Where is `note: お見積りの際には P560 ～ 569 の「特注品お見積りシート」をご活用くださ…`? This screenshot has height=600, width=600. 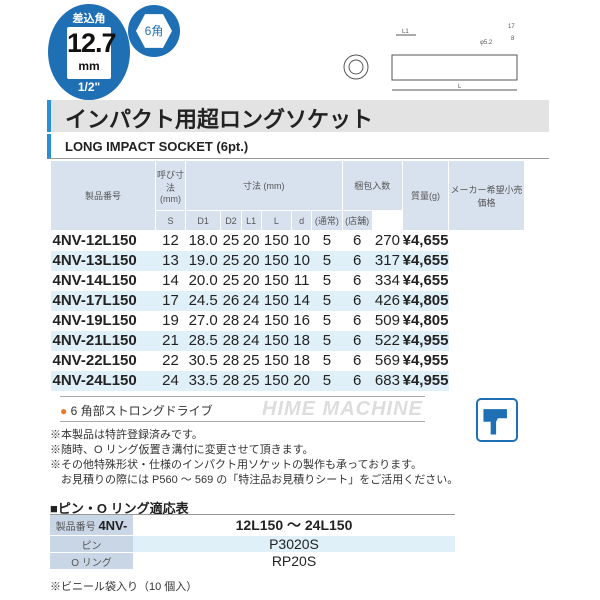 note: お見積りの際には P560 ～ 569 の「特注品お見積りシート」をご活用くださ… is located at coordinates (254, 480).